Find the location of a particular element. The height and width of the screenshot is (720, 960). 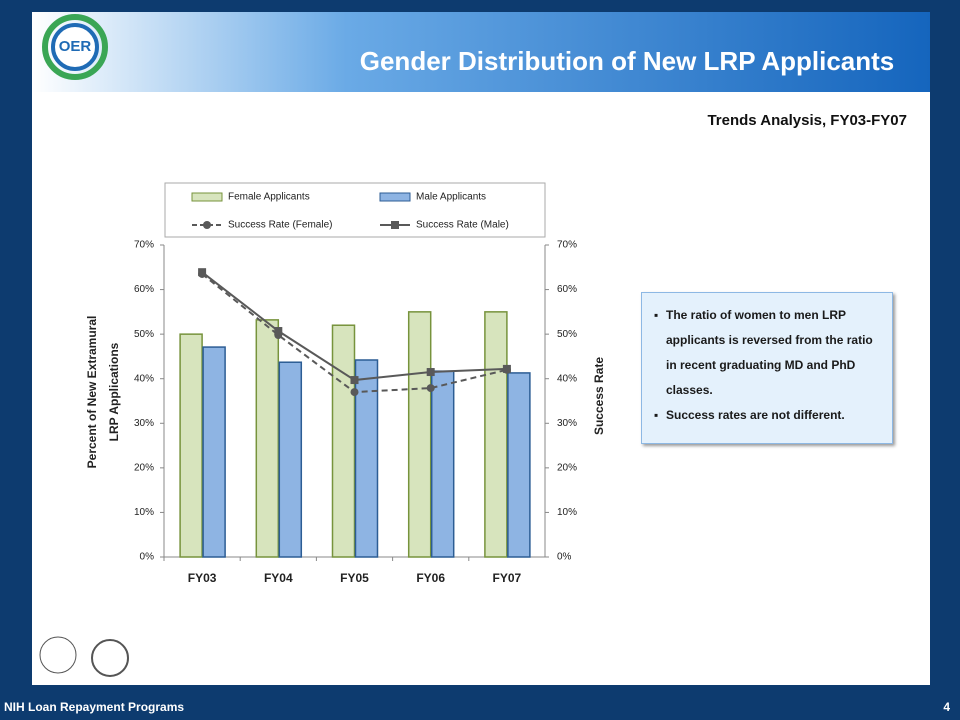

subtitle: Trends Analysis, FY03-FY07 is located at coordinates (807, 120).